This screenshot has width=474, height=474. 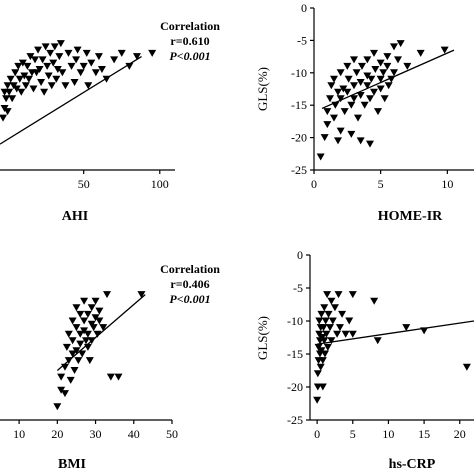 I want to click on correlation-p: P<0.001, so click(x=189, y=56).